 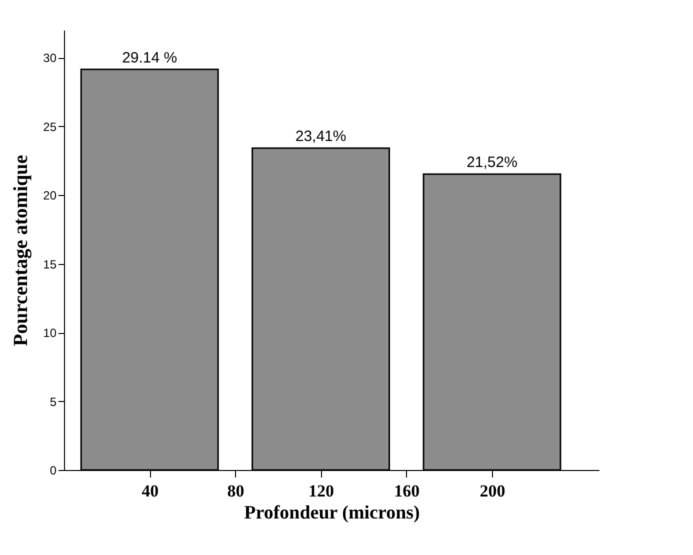 I want to click on y-tick-label: 15, so click(x=50, y=264).